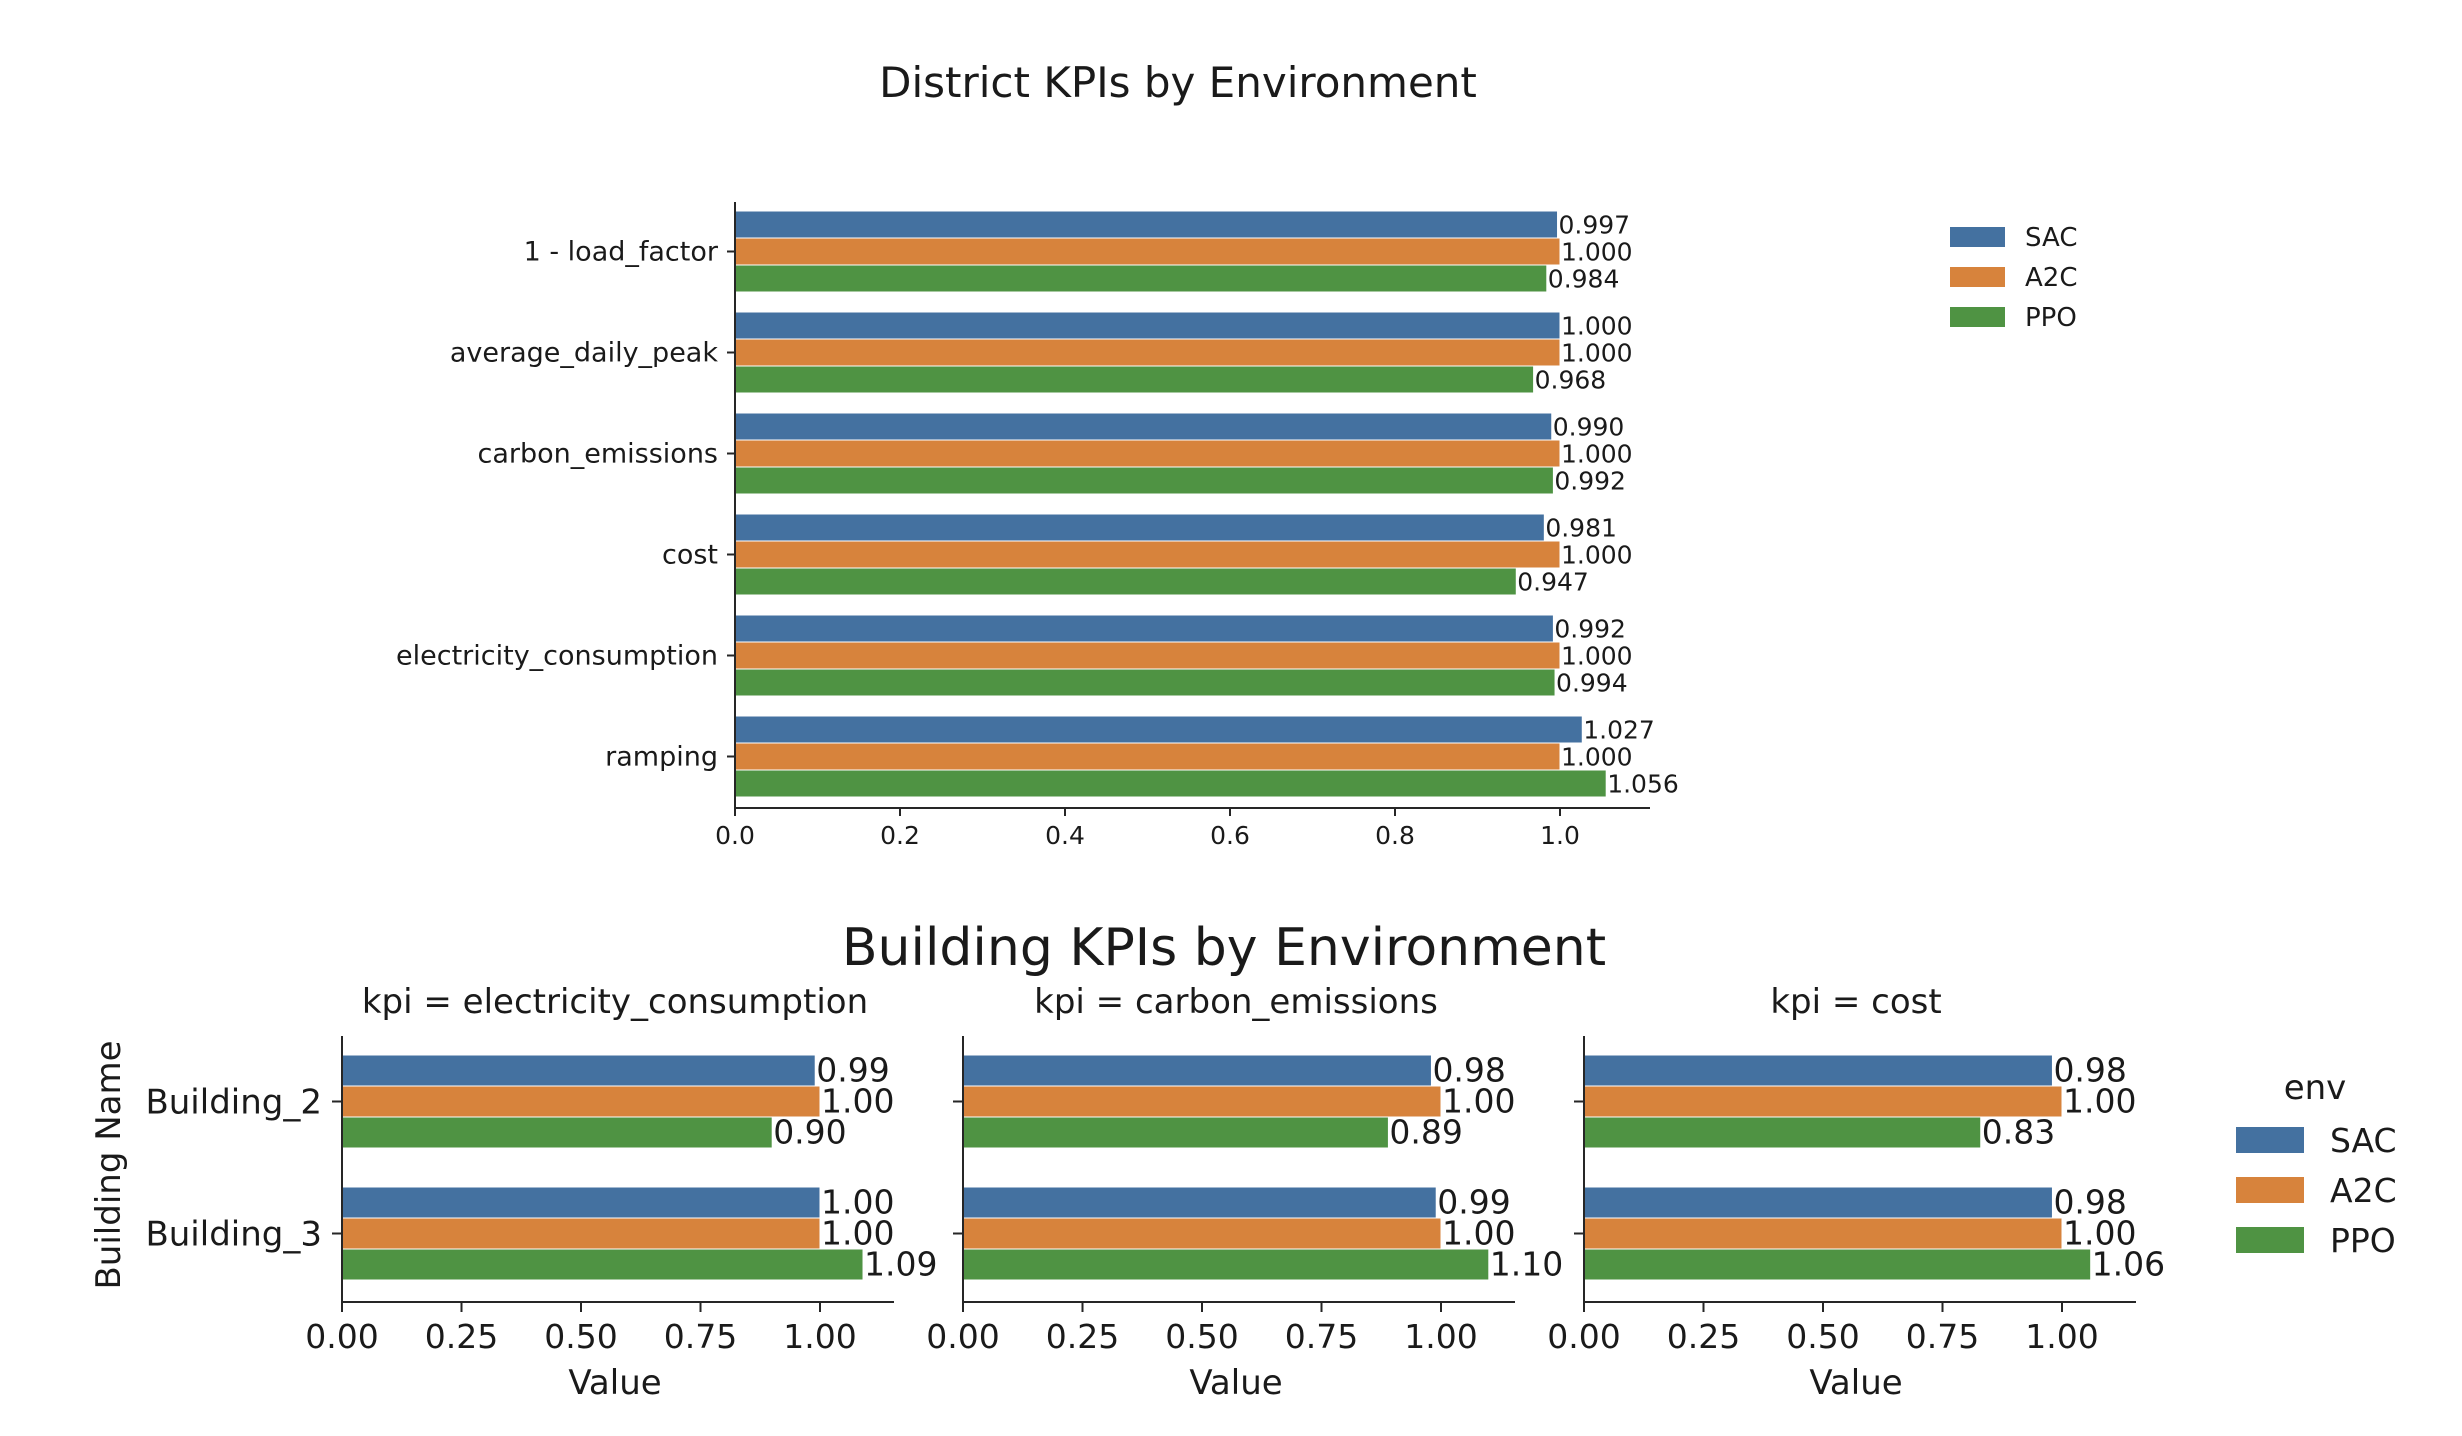  I want to click on x-tick-label: 0.0, so click(735, 835).